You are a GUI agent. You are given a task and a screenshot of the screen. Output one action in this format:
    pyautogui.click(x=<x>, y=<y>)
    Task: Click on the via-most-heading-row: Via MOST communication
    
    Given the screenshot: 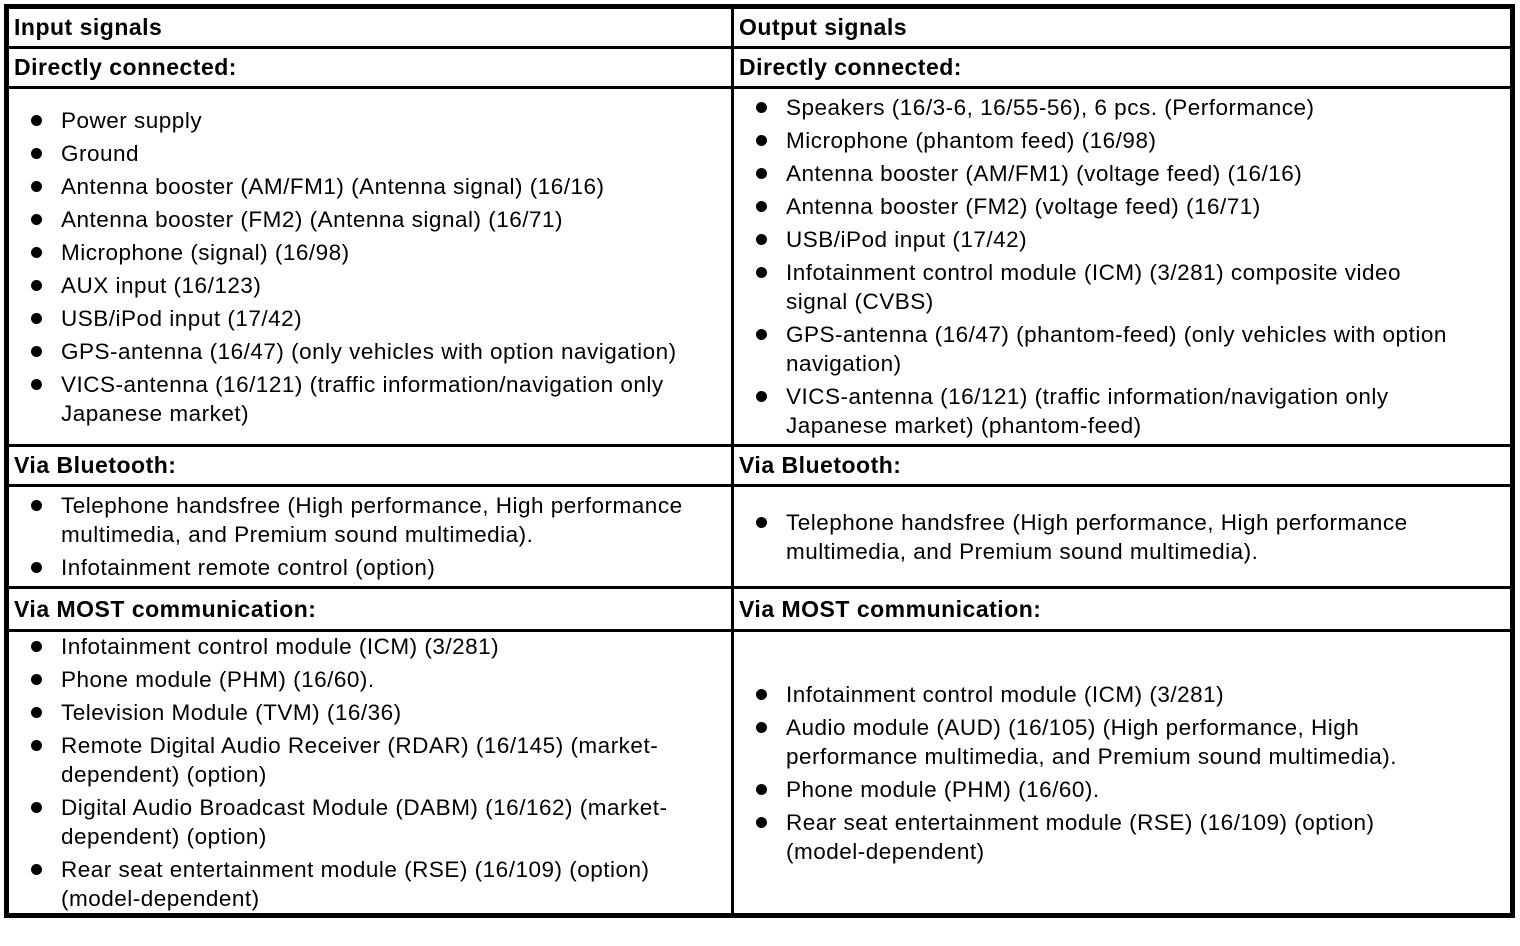 What is the action you would take?
    pyautogui.click(x=759, y=609)
    